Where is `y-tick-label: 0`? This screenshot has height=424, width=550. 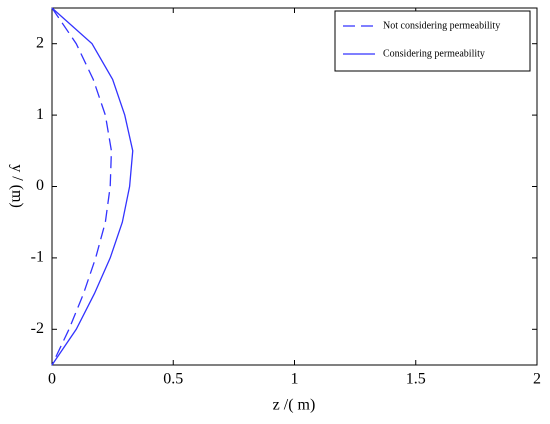 y-tick-label: 0 is located at coordinates (40, 185).